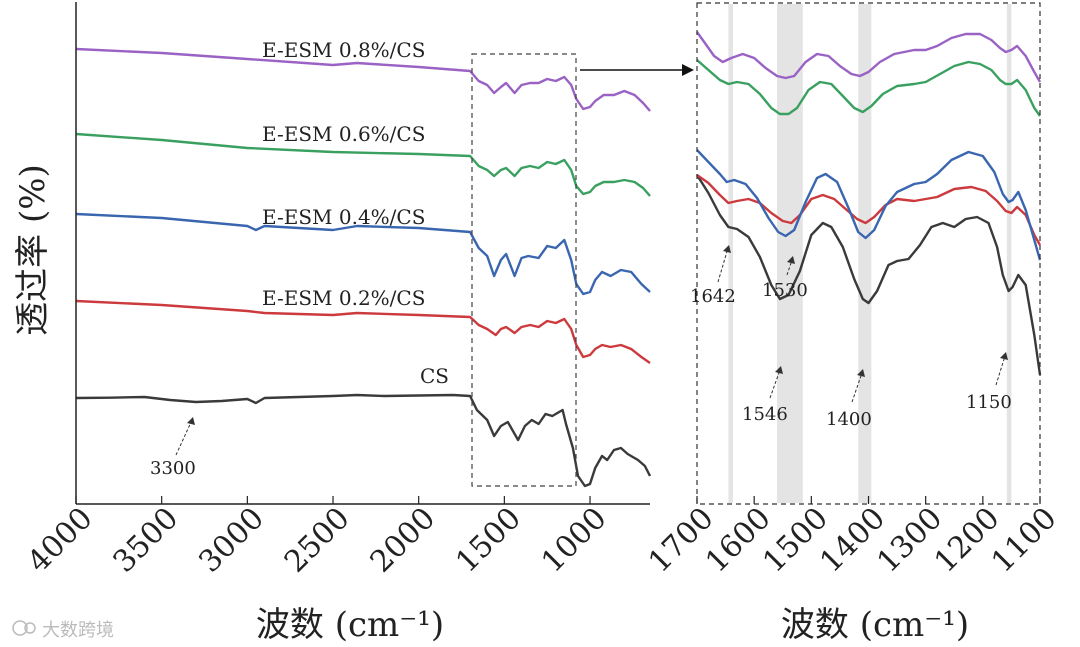 This screenshot has height=647, width=1080. What do you see at coordinates (779, 370) in the screenshot?
I see `anno-1546-arrowhead` at bounding box center [779, 370].